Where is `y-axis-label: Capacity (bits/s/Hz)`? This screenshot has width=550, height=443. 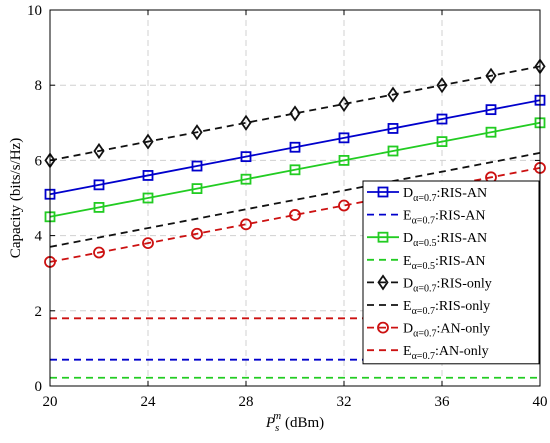 y-axis-label: Capacity (bits/s/Hz) is located at coordinates (16, 198).